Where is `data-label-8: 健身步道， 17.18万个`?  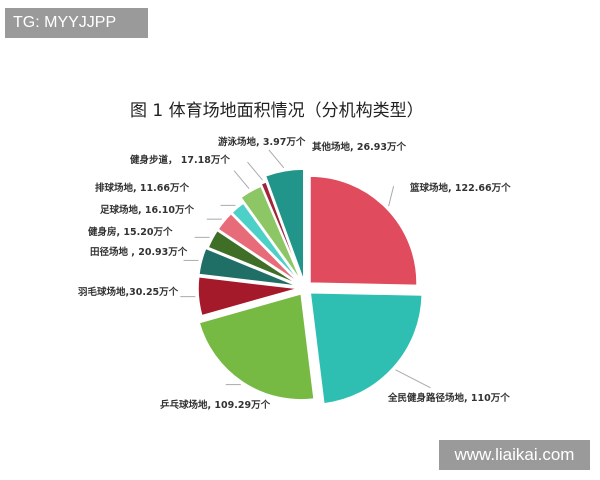 data-label-8: 健身步道， 17.18万个 is located at coordinates (180, 160).